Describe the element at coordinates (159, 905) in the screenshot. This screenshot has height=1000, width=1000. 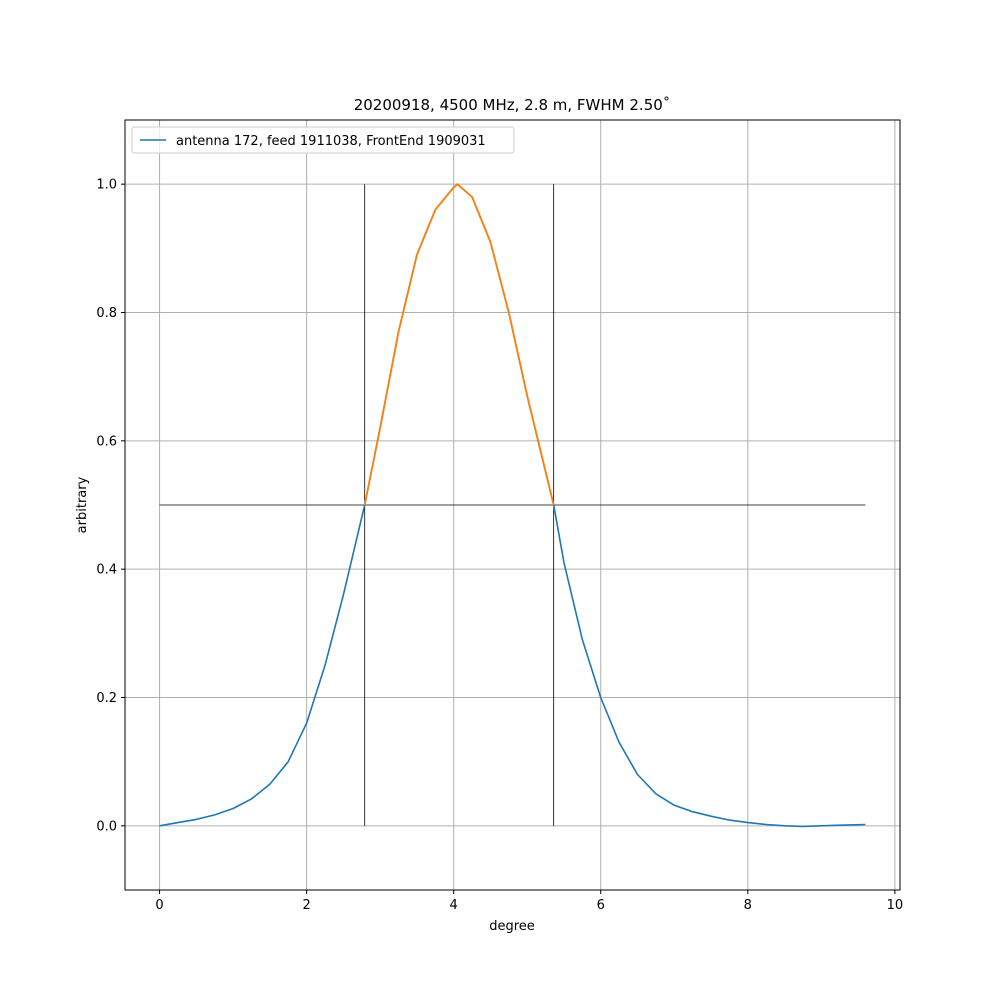
I see `x-tick-label: 0` at that location.